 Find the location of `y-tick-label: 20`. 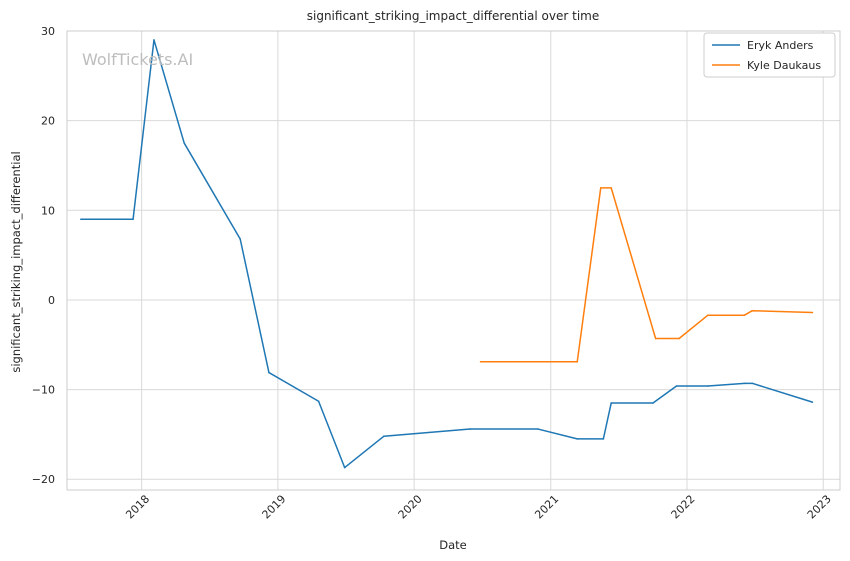

y-tick-label: 20 is located at coordinates (48, 121).